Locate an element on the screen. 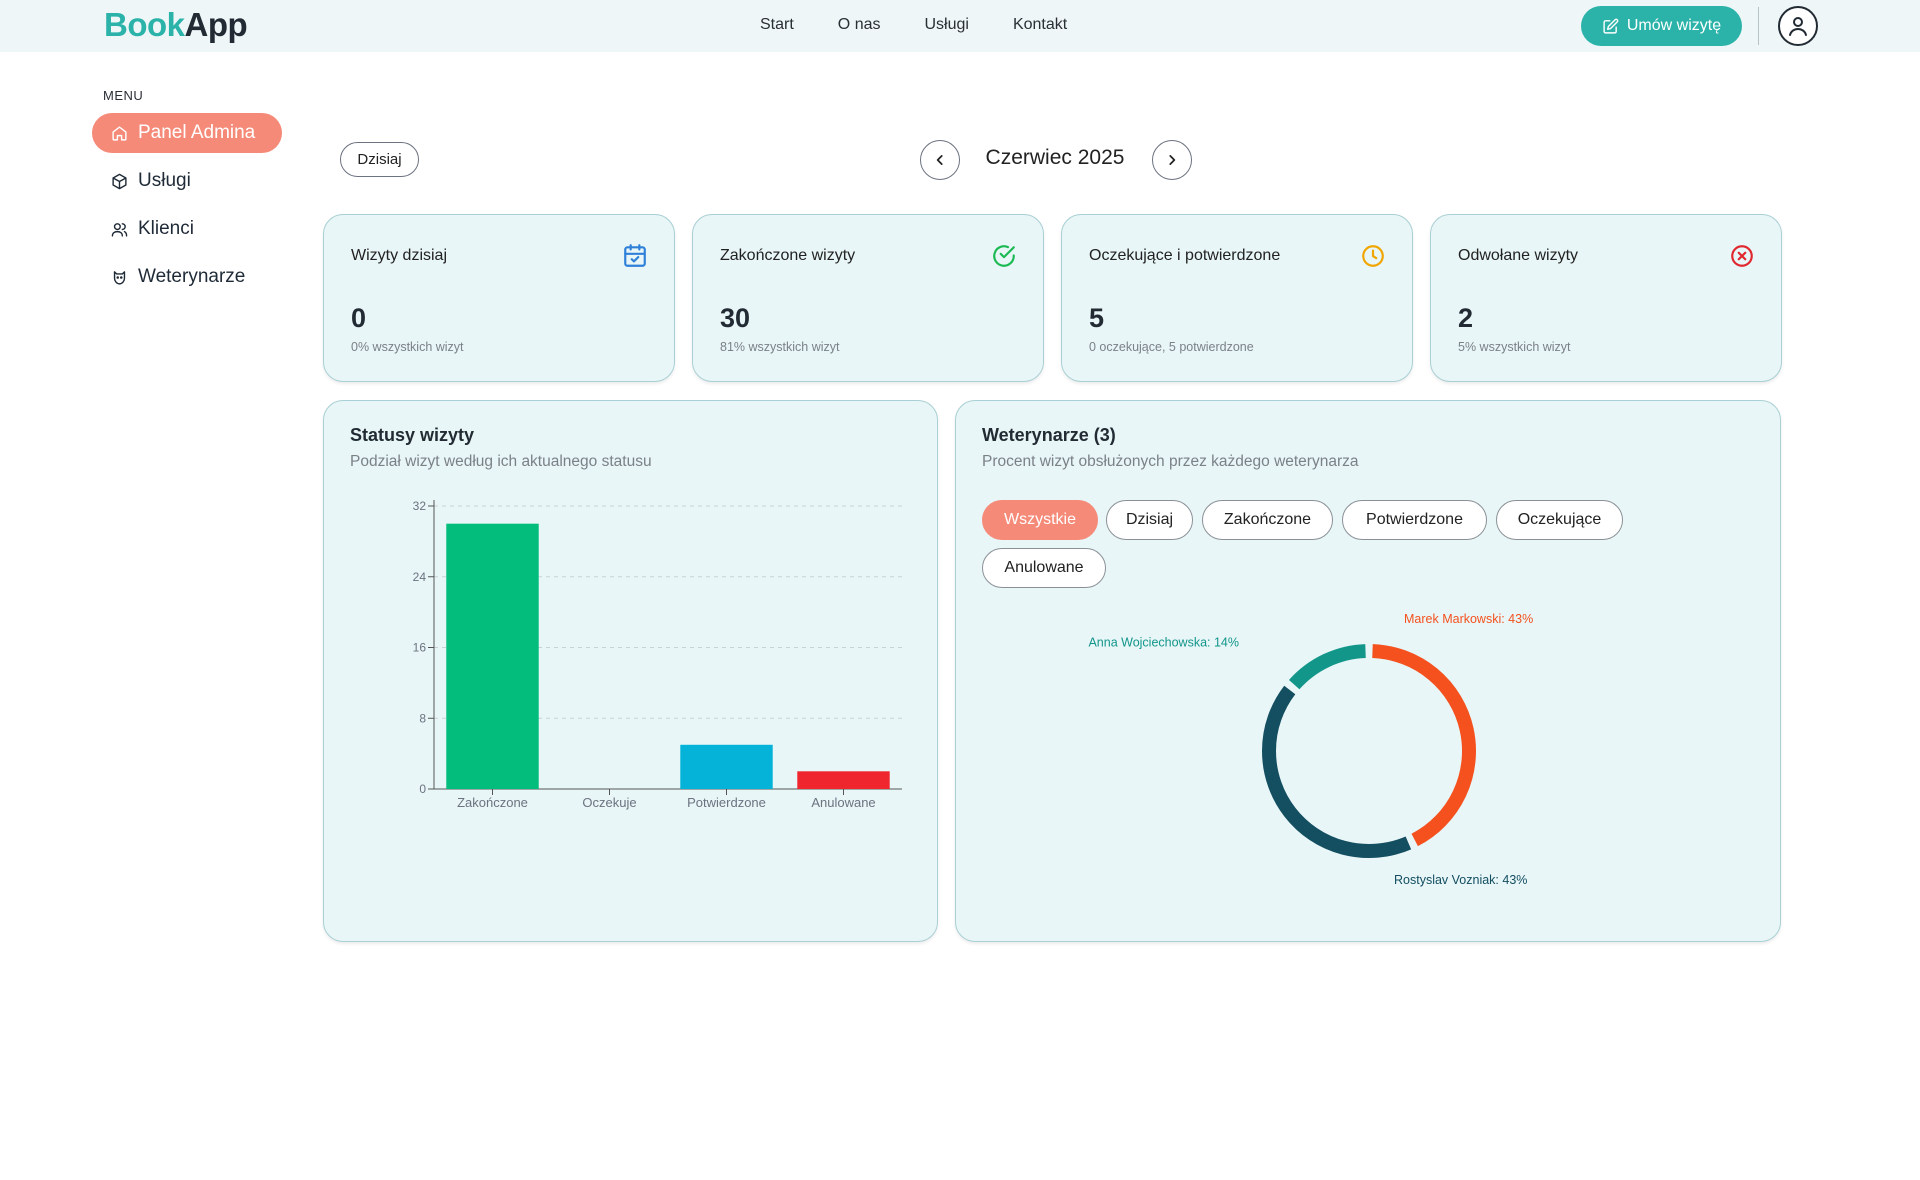 Image resolution: width=1920 pixels, height=1180 pixels. x-tick-label: Anulowane is located at coordinates (843, 802).